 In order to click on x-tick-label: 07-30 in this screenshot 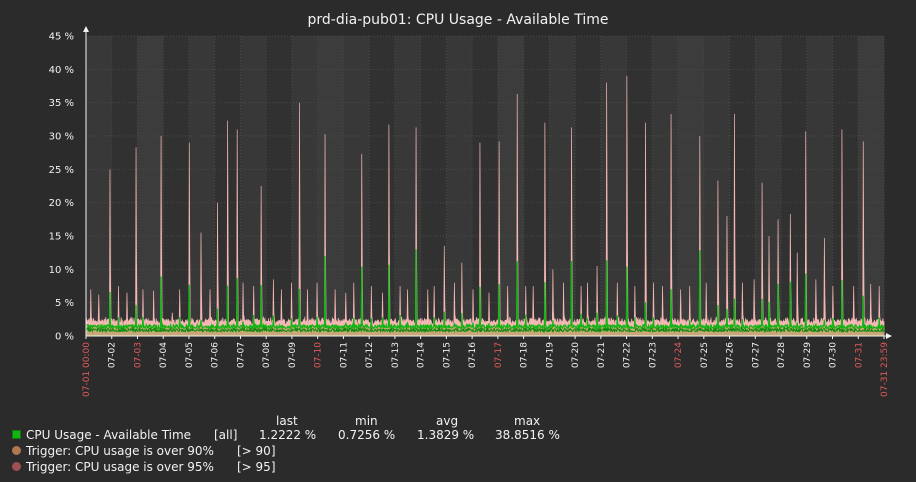, I will do `click(834, 355)`.